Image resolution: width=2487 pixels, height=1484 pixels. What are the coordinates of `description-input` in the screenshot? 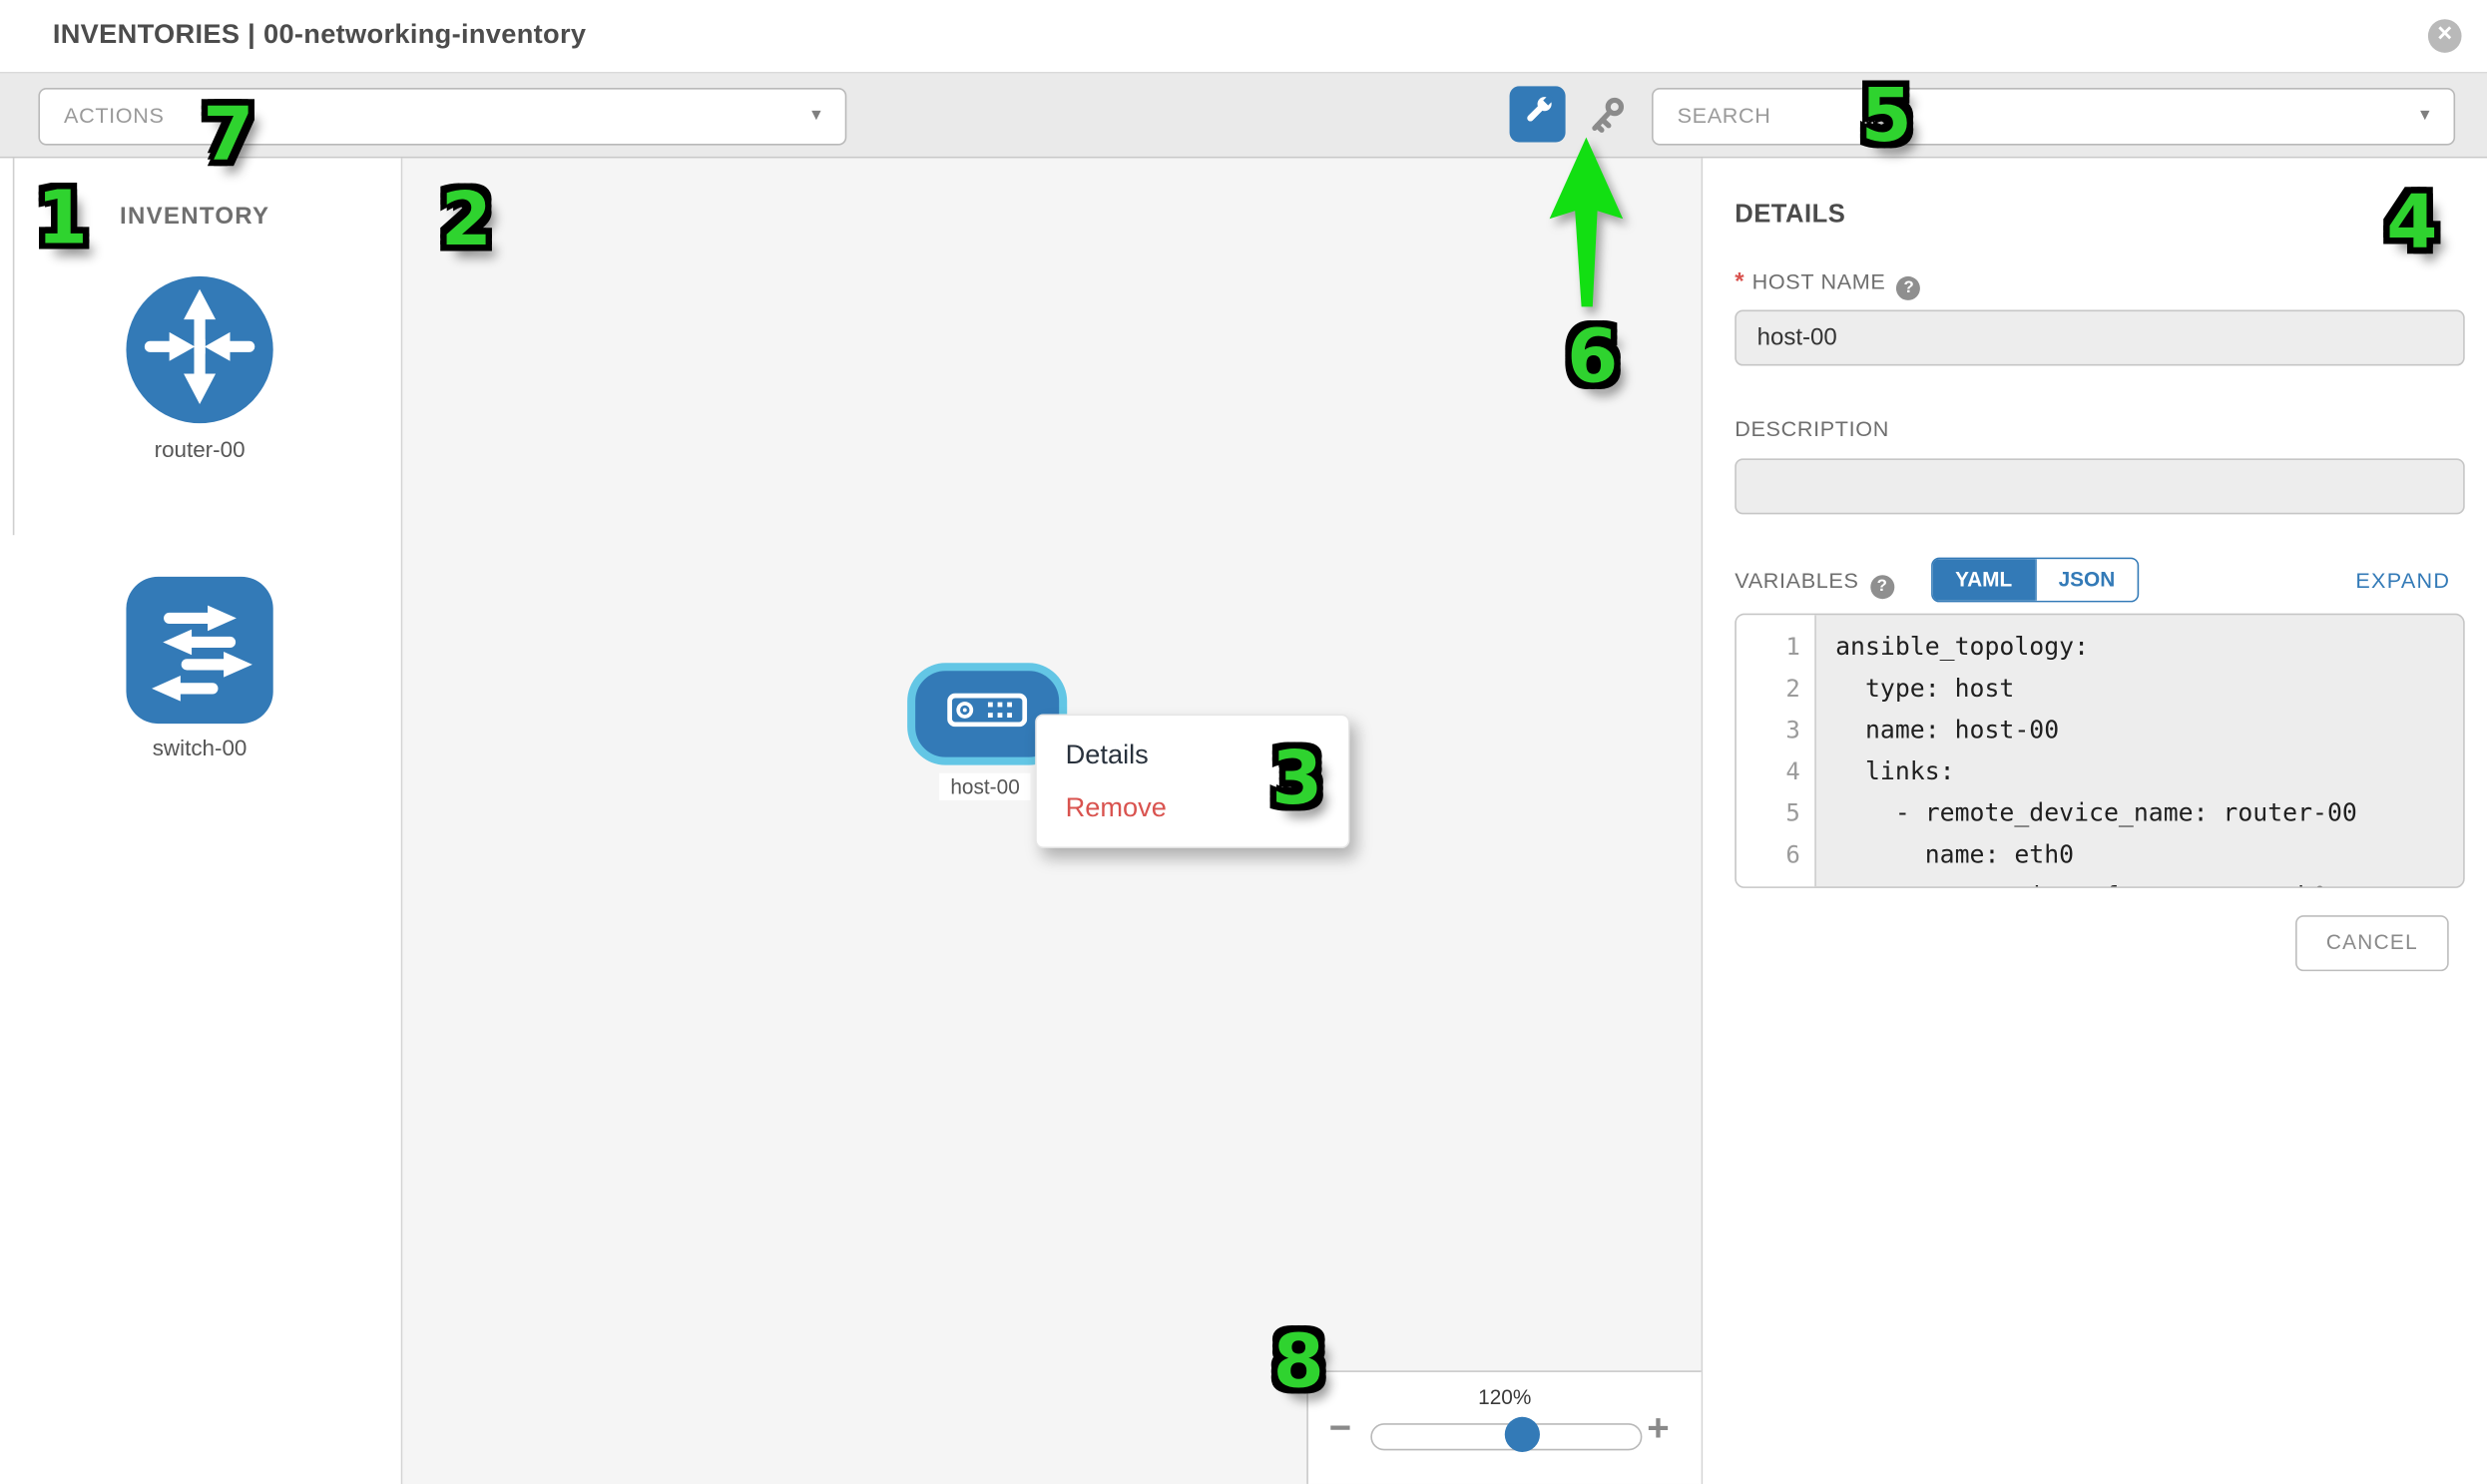 It's located at (2100, 486).